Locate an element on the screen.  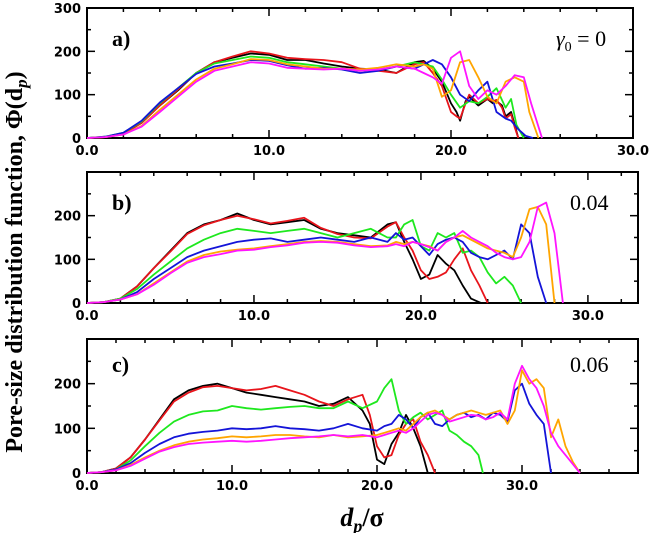
panel-c-series-orange-line is located at coordinates (333, 421).